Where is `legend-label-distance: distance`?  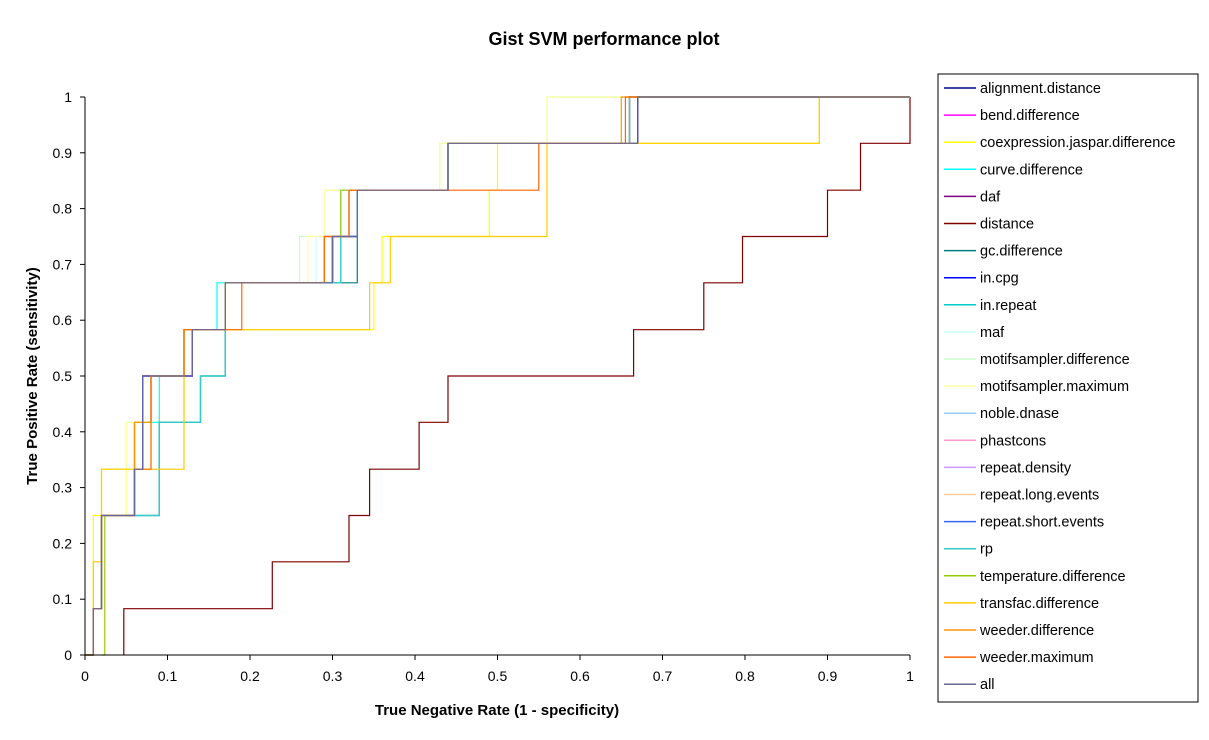 legend-label-distance: distance is located at coordinates (1007, 225).